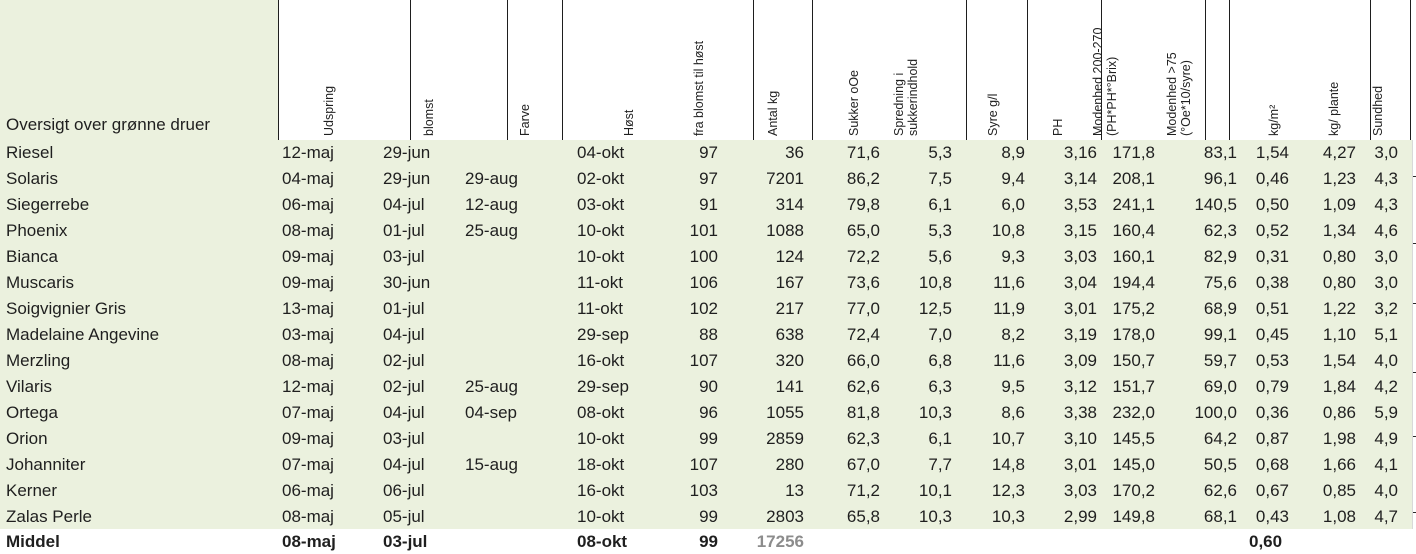 The image size is (1416, 554). Describe the element at coordinates (32, 256) in the screenshot. I see `row-label: Bianca` at that location.